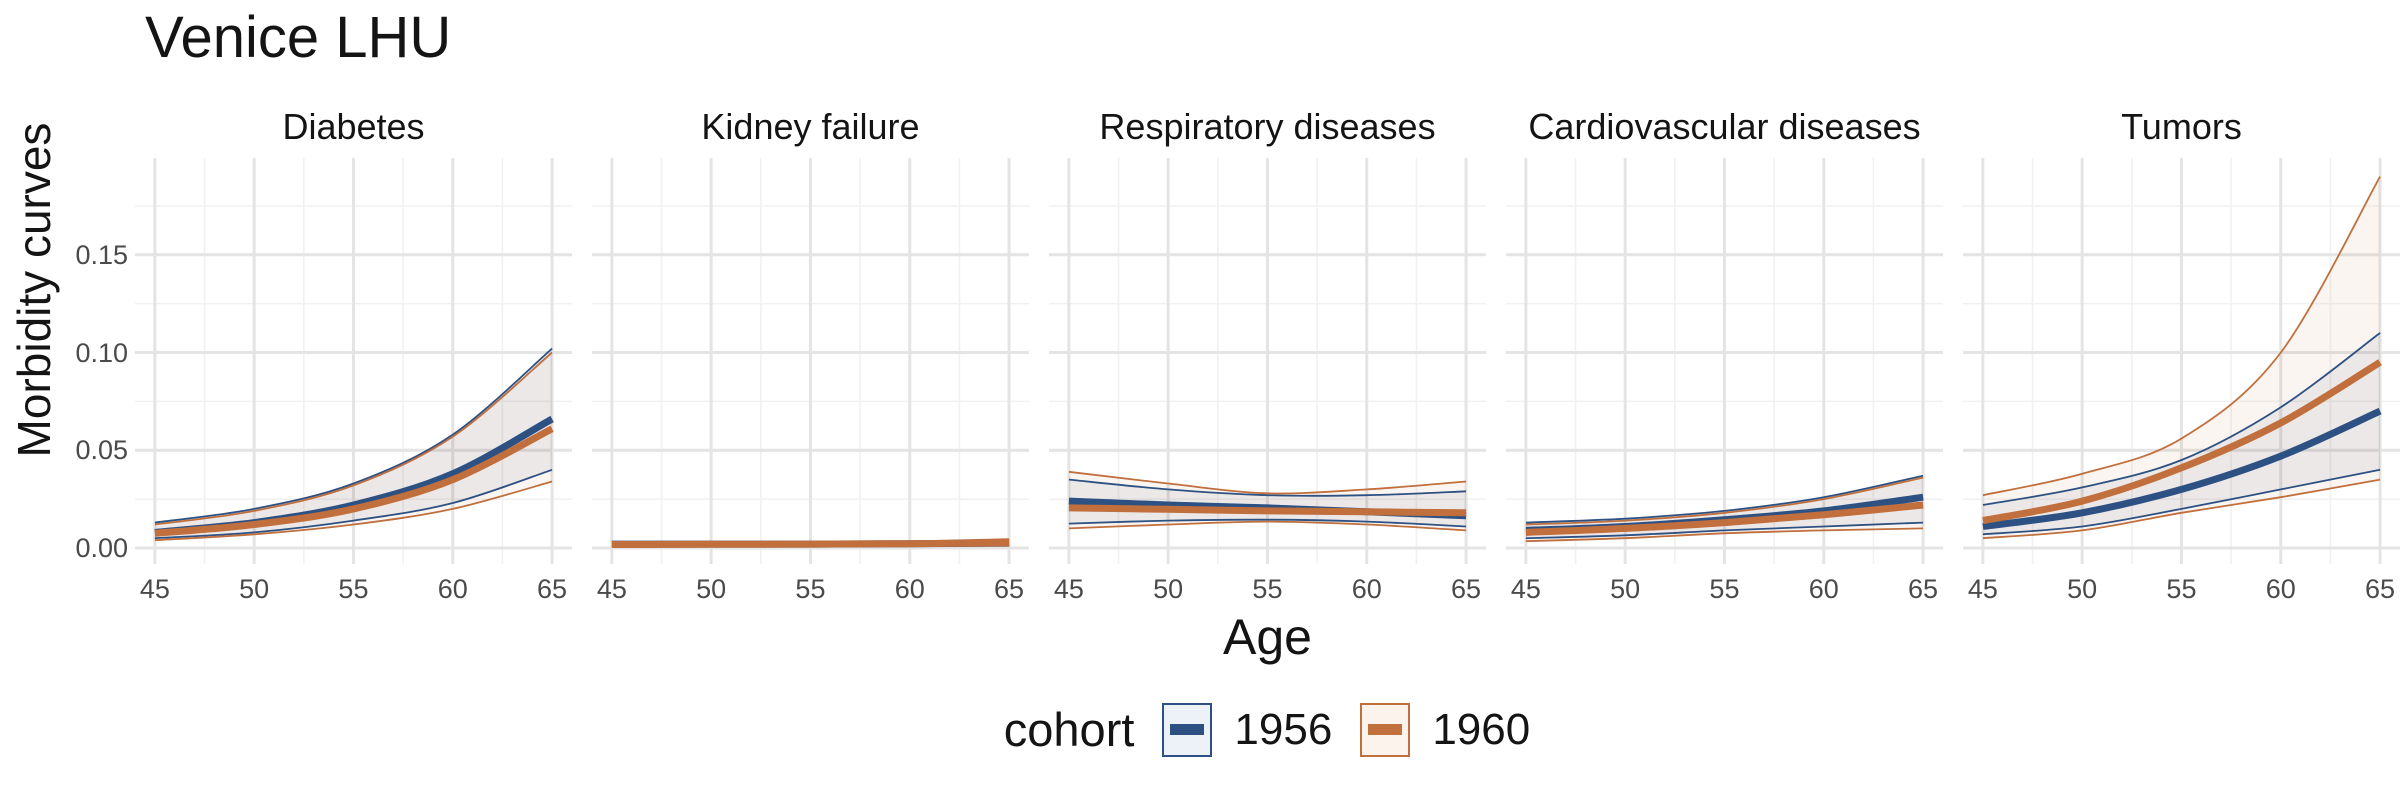 Image resolution: width=2400 pixels, height=800 pixels. What do you see at coordinates (101, 254) in the screenshot?
I see `y-tick-label: 0.15` at bounding box center [101, 254].